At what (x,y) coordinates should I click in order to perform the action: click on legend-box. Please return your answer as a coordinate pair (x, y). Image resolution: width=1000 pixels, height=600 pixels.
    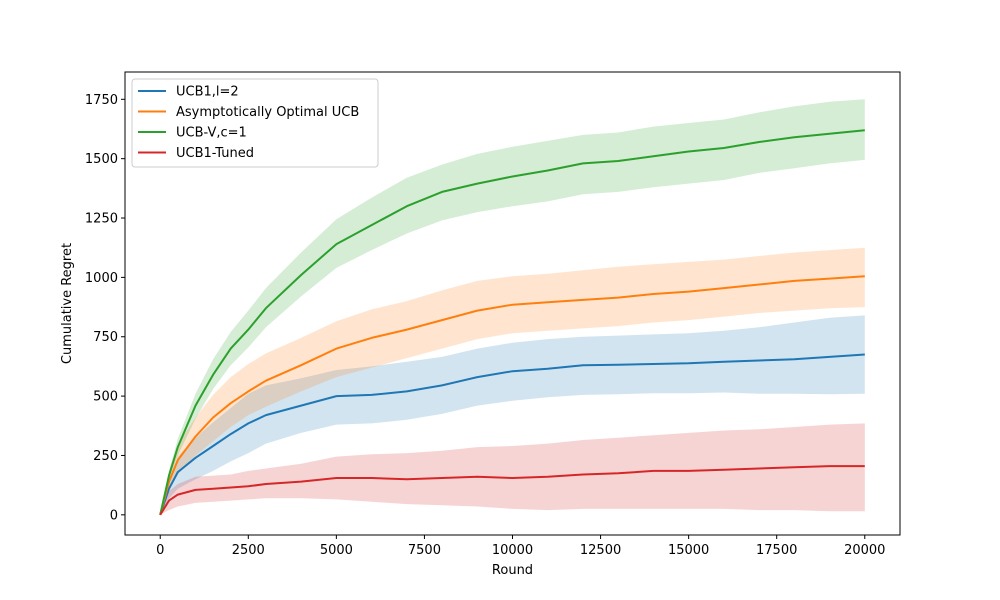
    Looking at the image, I should click on (255, 123).